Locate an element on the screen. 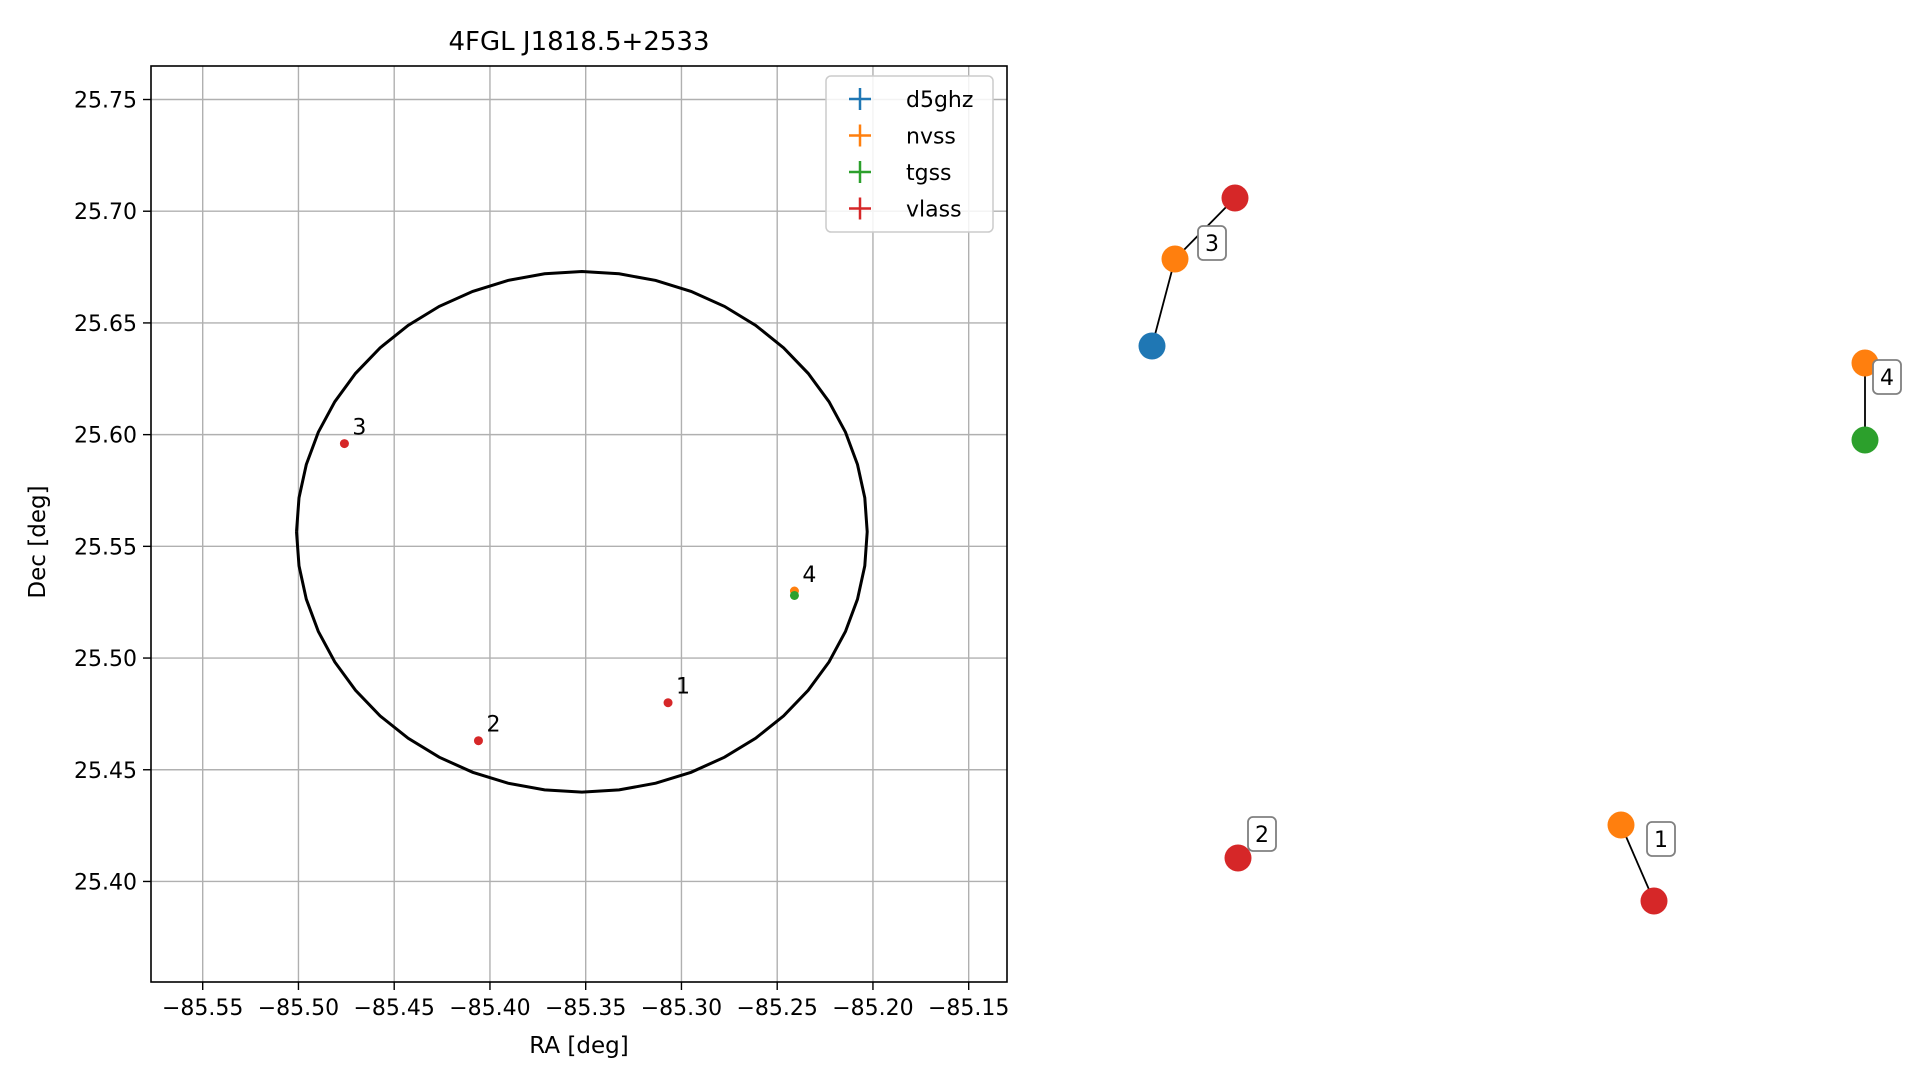 The image size is (1919, 1080). x-tick-label: −85.40 is located at coordinates (489, 1008).